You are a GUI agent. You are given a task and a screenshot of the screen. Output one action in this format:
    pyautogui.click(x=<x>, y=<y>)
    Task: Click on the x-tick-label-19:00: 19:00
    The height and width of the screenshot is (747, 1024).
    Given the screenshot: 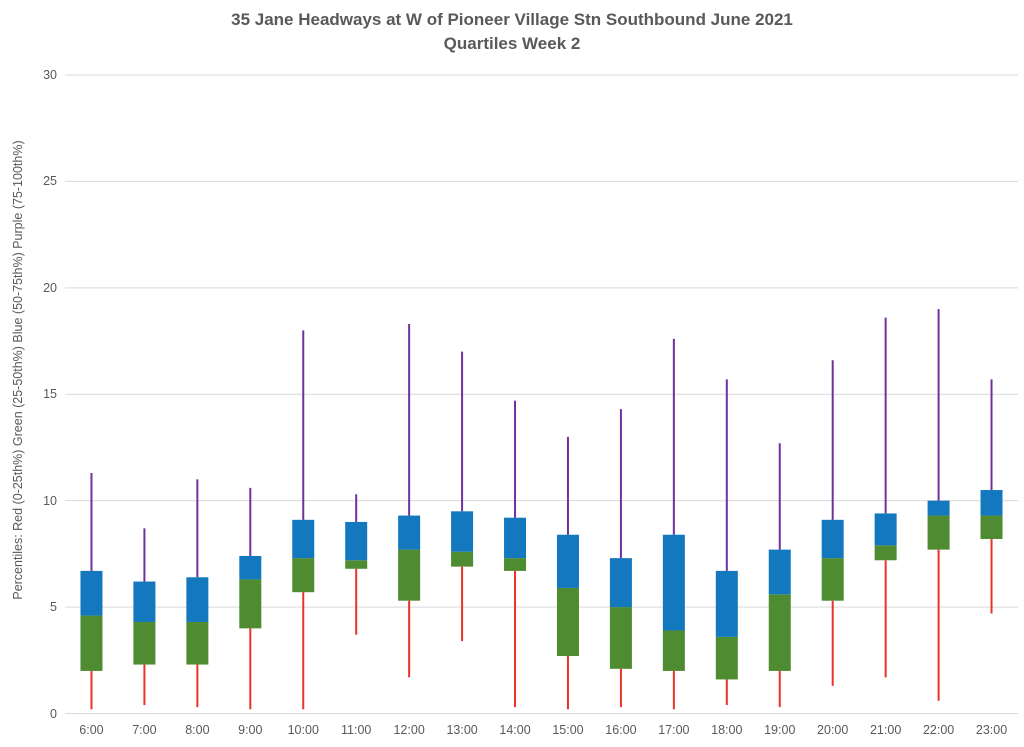 What is the action you would take?
    pyautogui.click(x=780, y=730)
    